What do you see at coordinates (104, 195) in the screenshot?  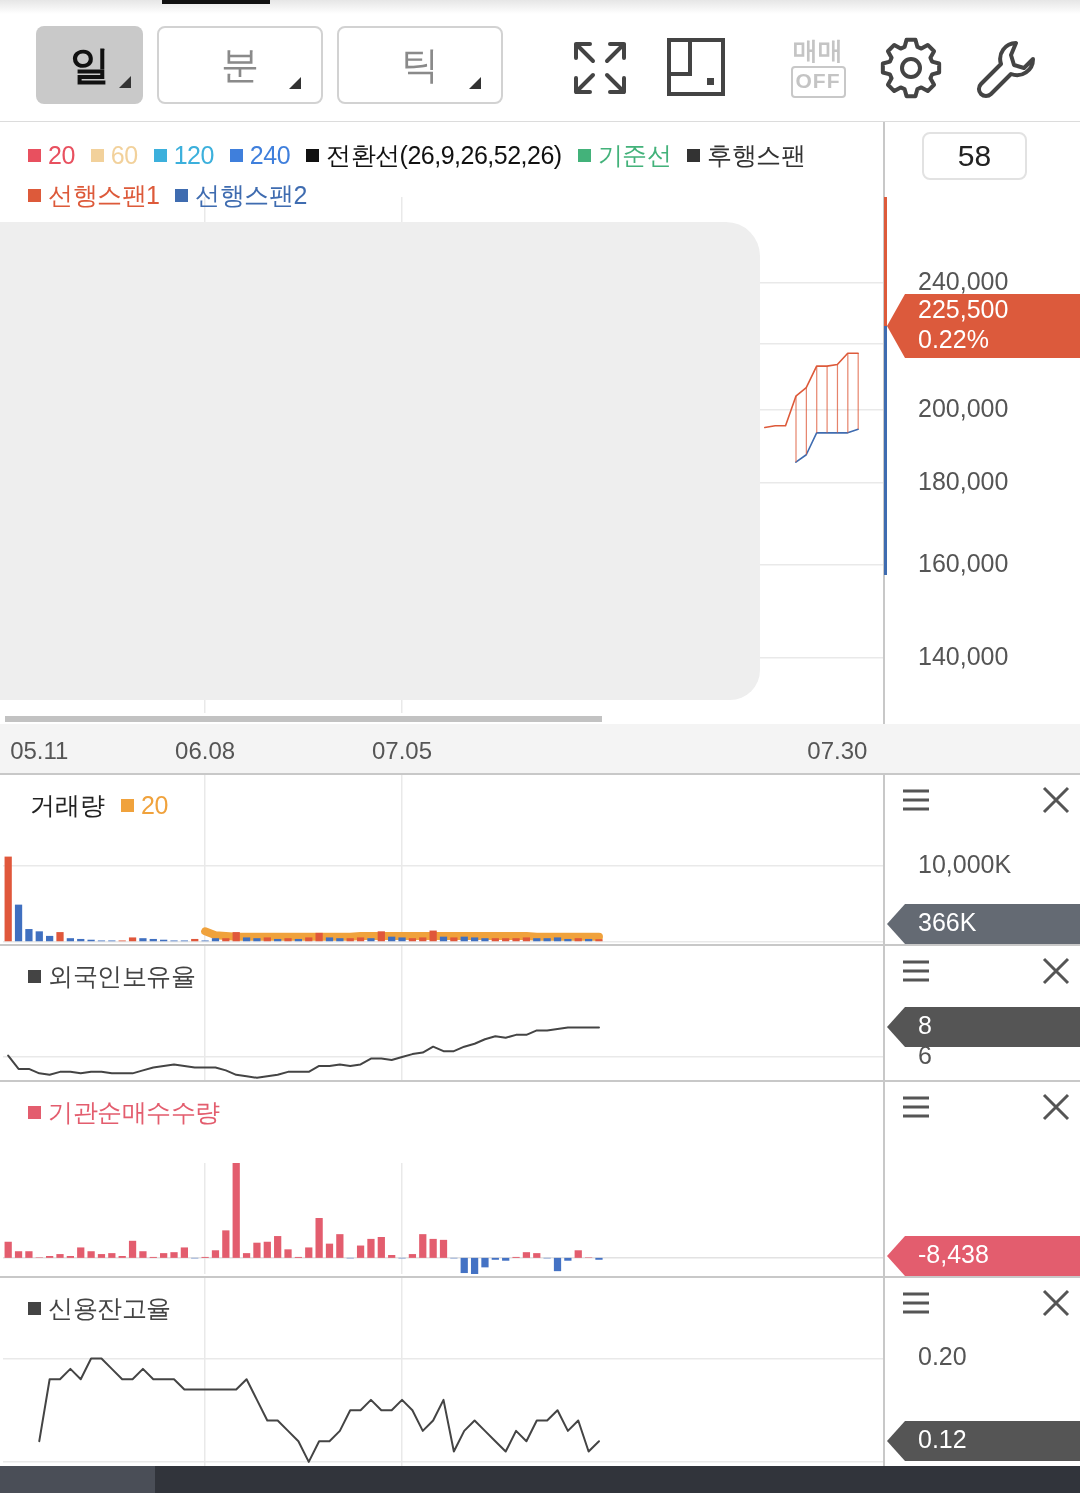 I see `legend-label: 선행스팬1` at bounding box center [104, 195].